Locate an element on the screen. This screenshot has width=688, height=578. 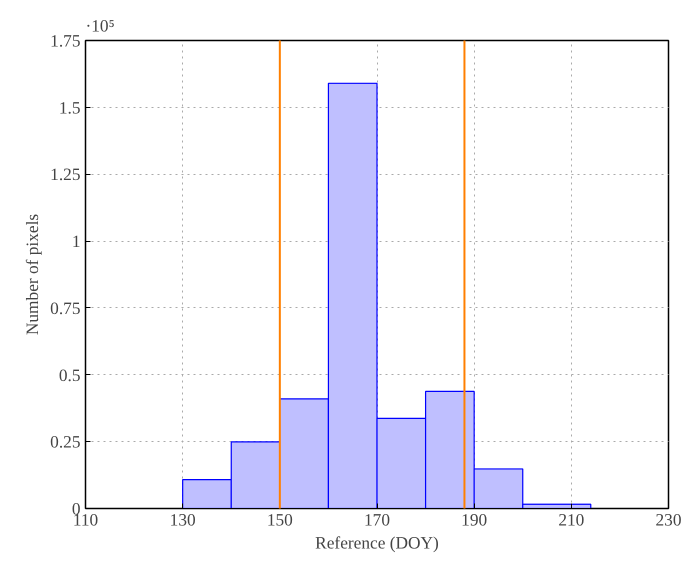
y-tick-label: 1 is located at coordinates (76, 242).